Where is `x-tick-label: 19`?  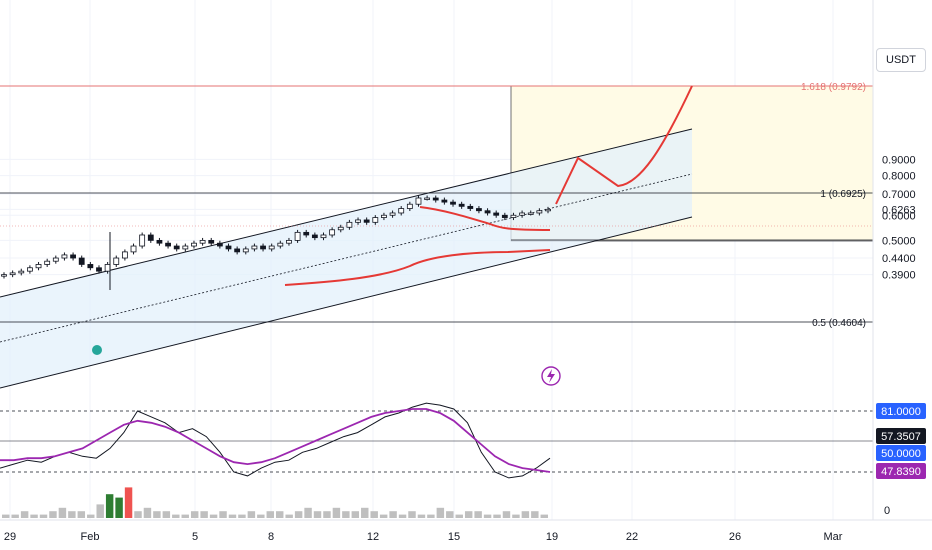
x-tick-label: 19 is located at coordinates (552, 537).